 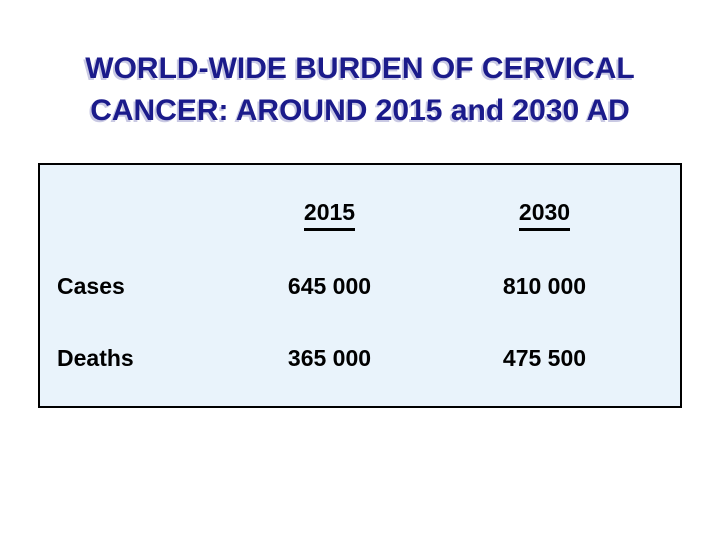 I want to click on header-cell-2030: 2030, so click(x=544, y=214).